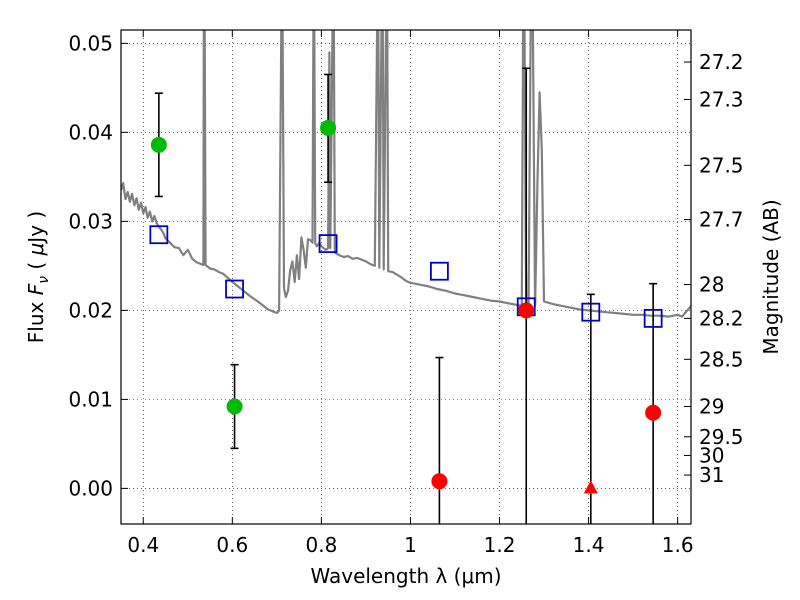  I want to click on y-tick-label: 0.04, so click(90, 132).